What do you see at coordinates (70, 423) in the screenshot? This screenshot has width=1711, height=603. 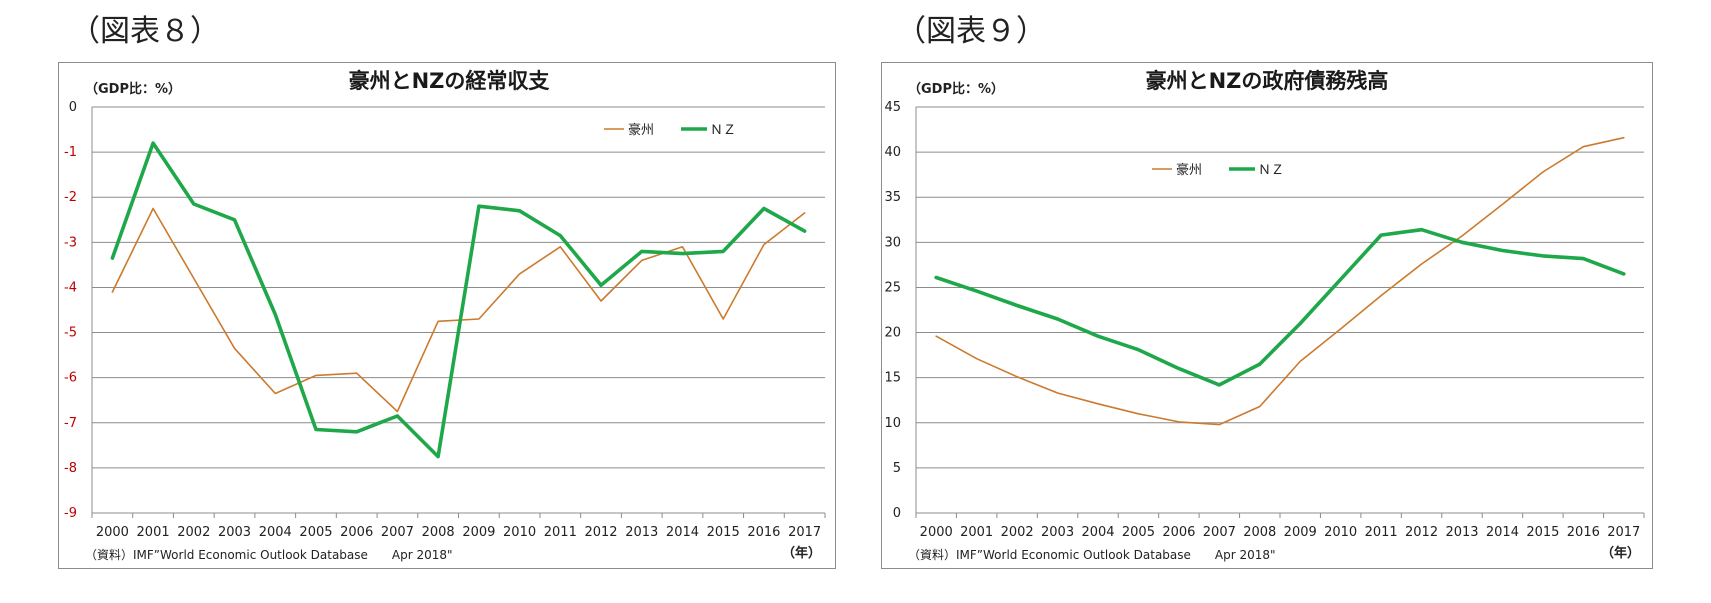 I see `y-tick-label: -7` at bounding box center [70, 423].